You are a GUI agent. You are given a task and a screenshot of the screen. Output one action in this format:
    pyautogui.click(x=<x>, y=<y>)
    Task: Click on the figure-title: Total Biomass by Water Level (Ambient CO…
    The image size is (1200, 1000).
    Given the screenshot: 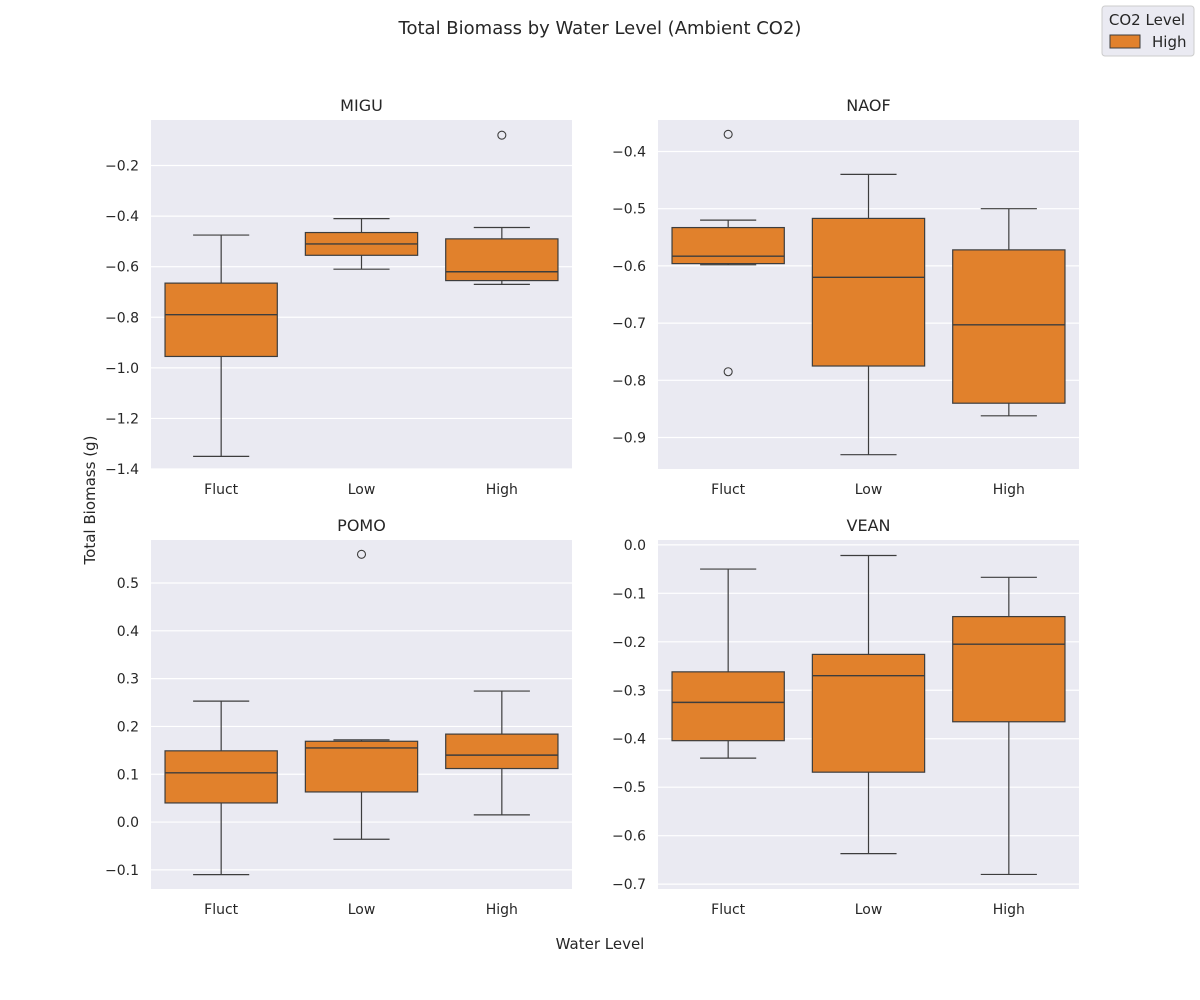 What is the action you would take?
    pyautogui.click(x=600, y=28)
    